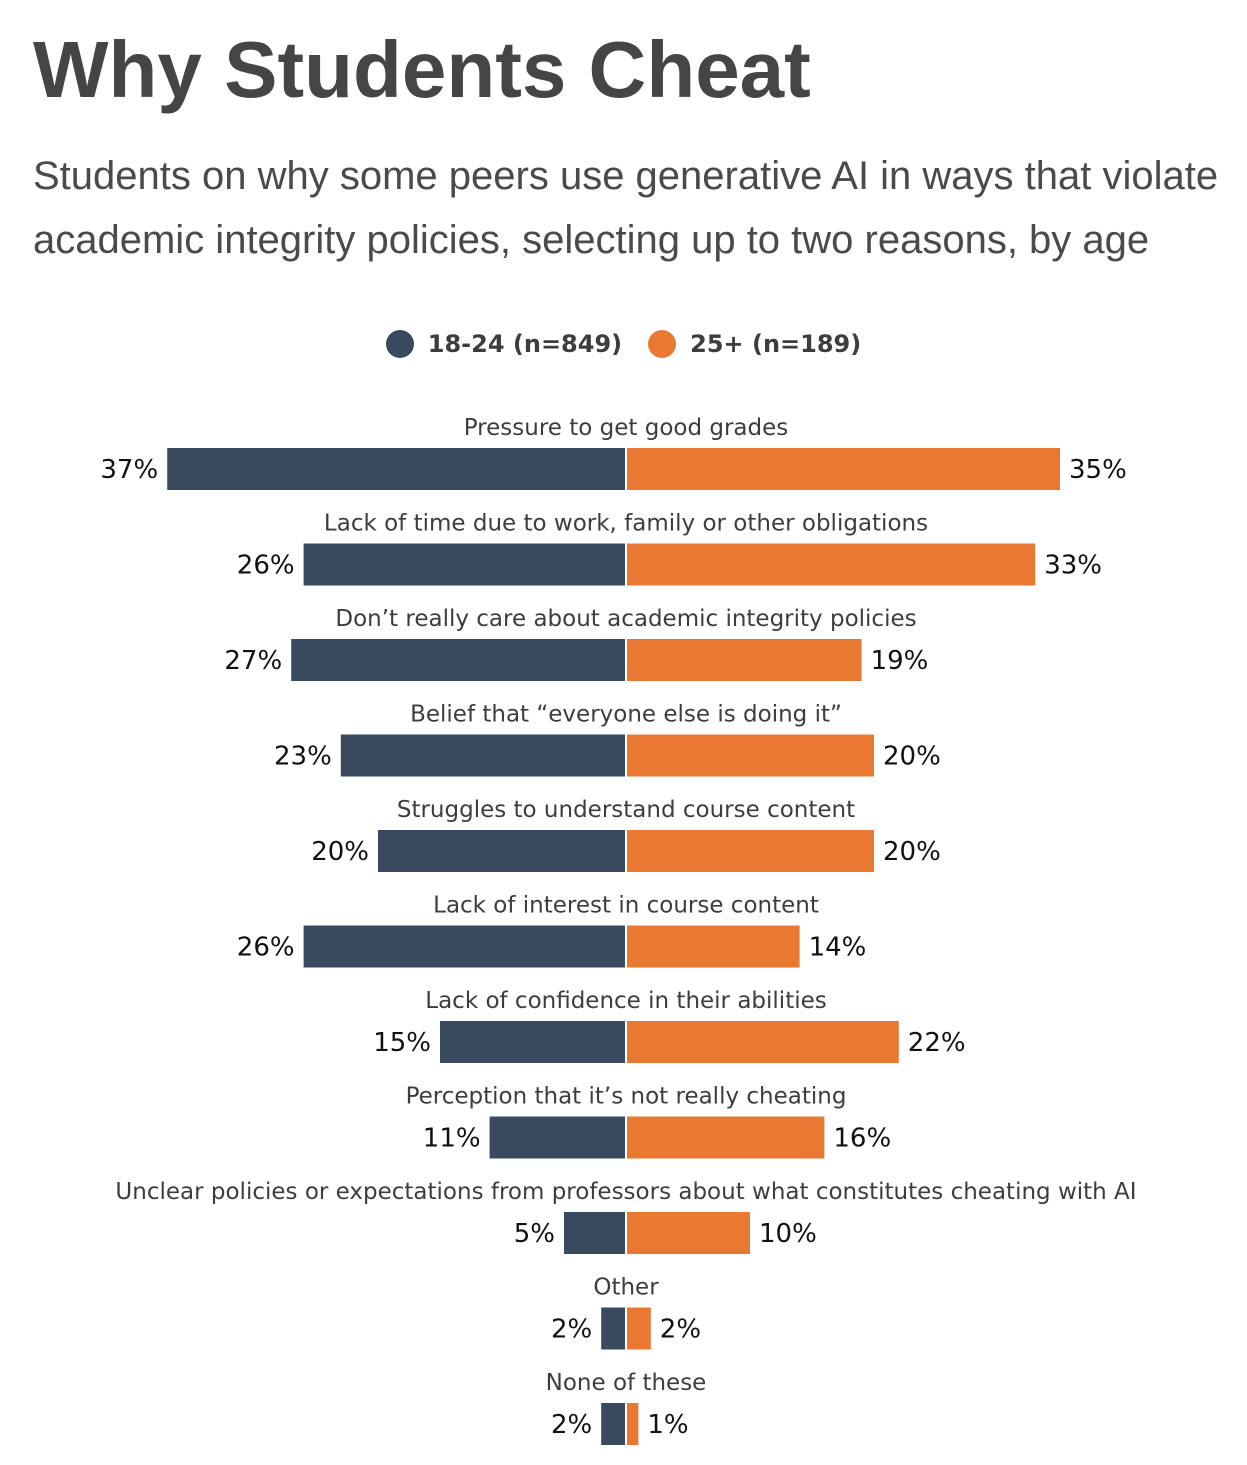 This screenshot has height=1465, width=1247. I want to click on value-label-25-plus: 16%, so click(862, 1139).